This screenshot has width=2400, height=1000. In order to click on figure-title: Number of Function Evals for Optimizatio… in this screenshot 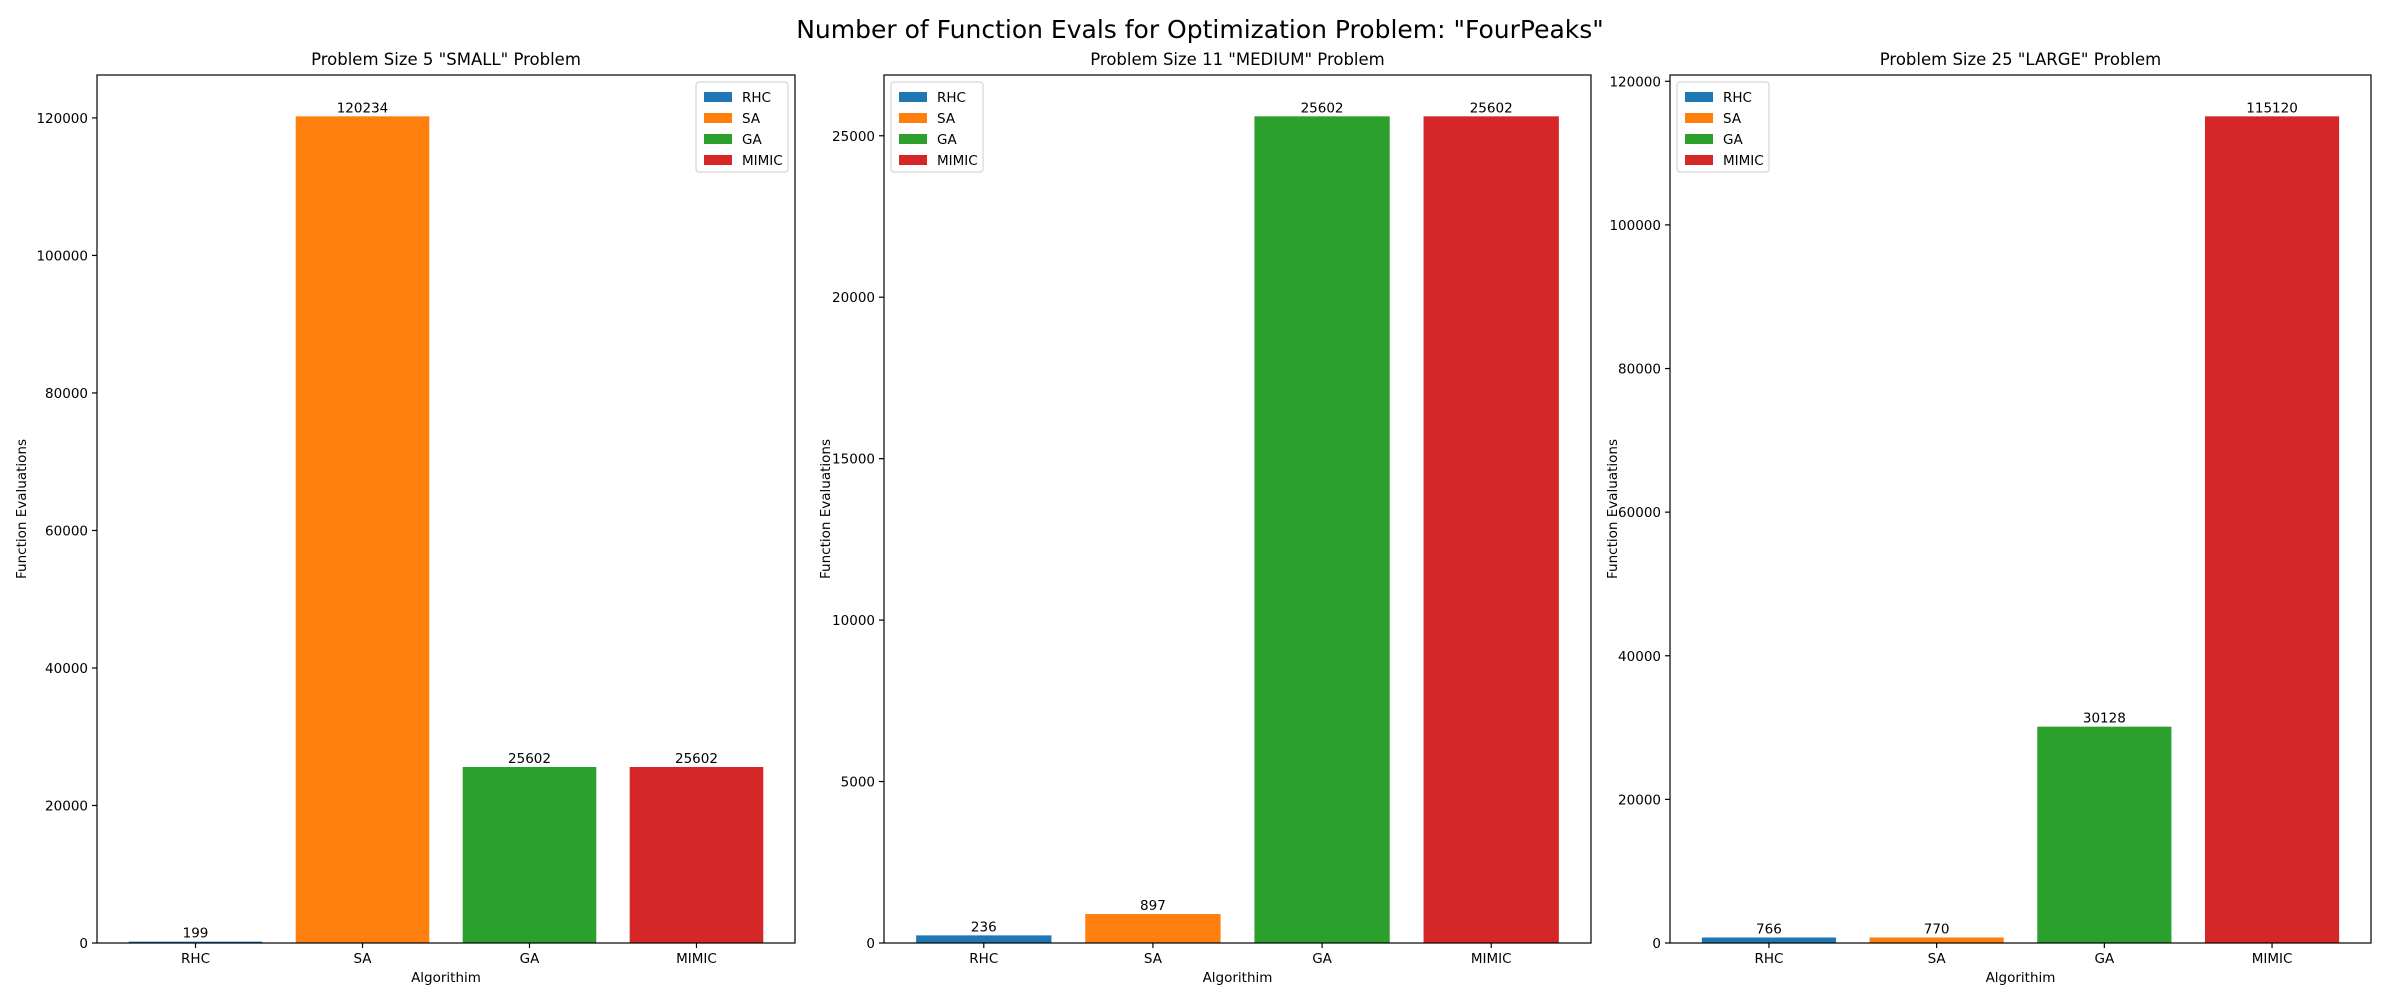, I will do `click(1200, 29)`.